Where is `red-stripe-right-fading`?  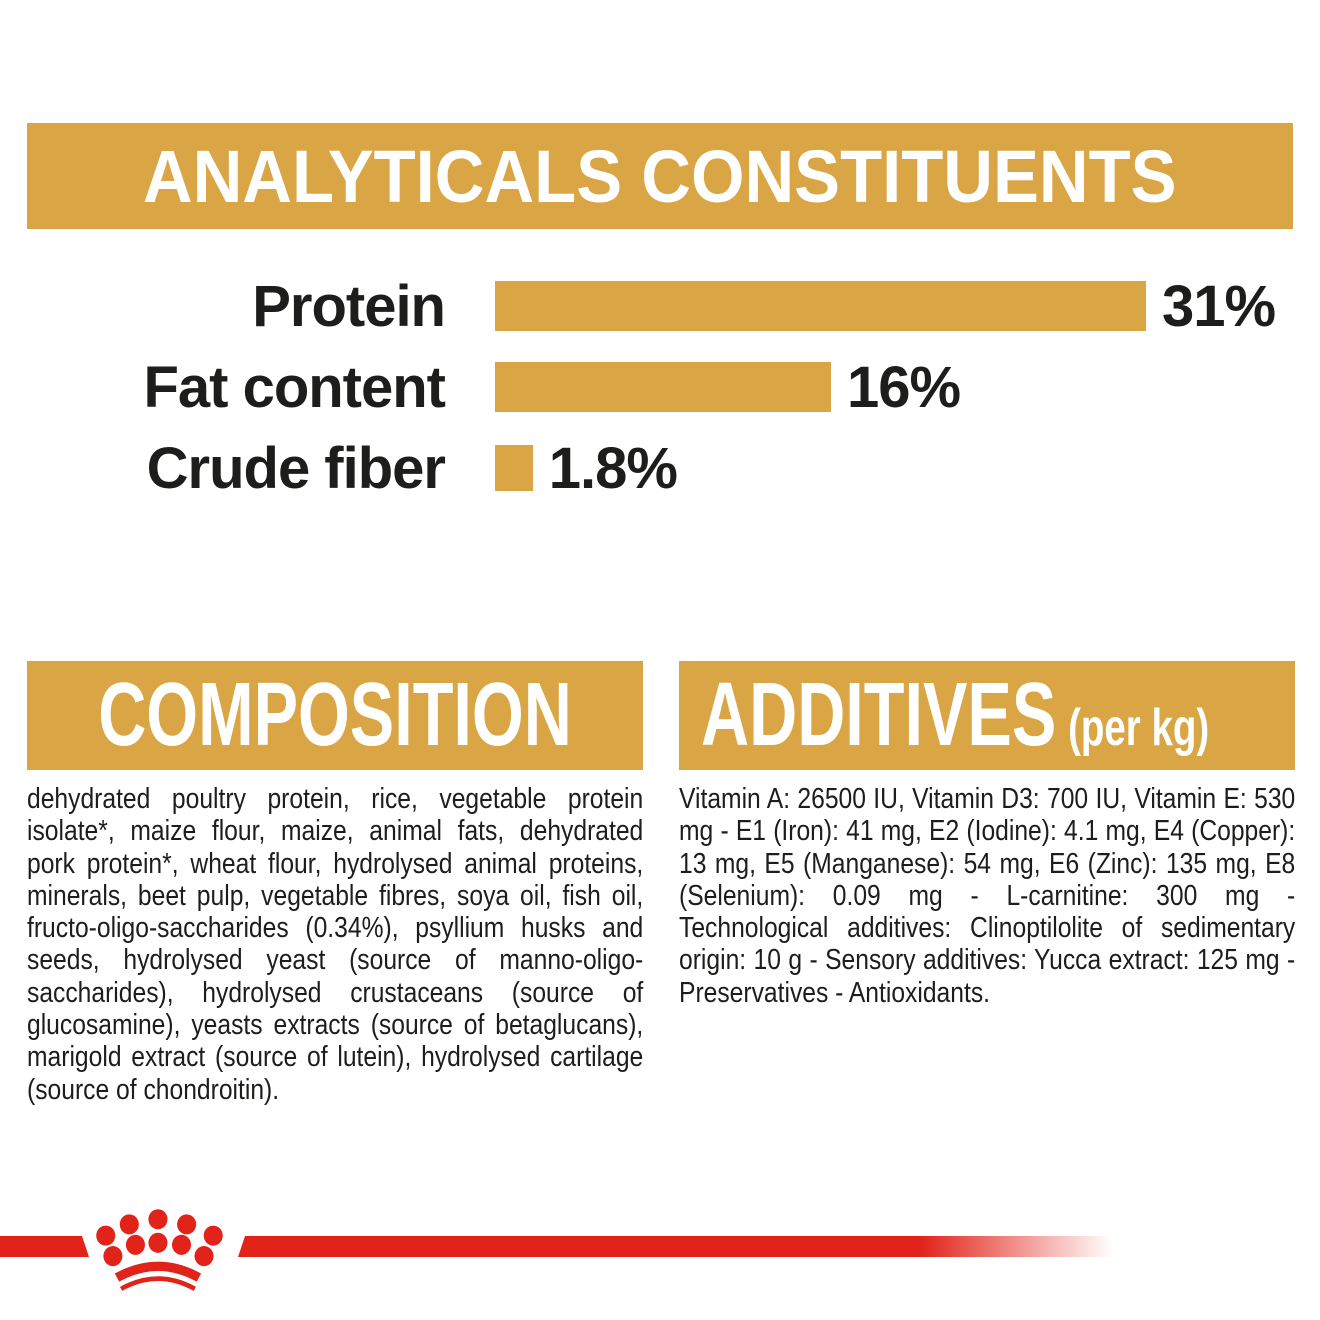
red-stripe-right-fading is located at coordinates (675, 1246).